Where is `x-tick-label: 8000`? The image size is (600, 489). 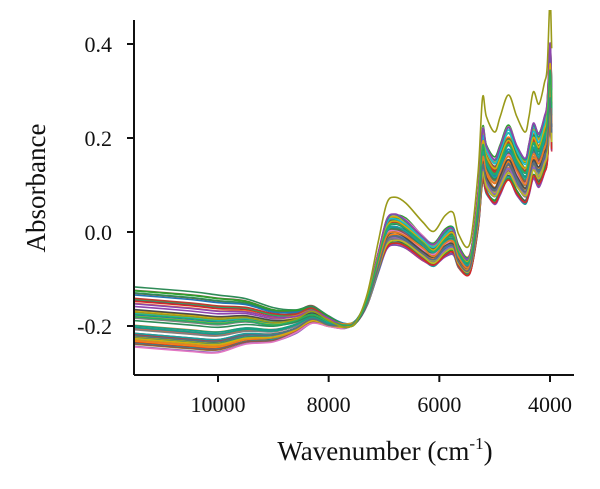 x-tick-label: 8000 is located at coordinates (329, 404).